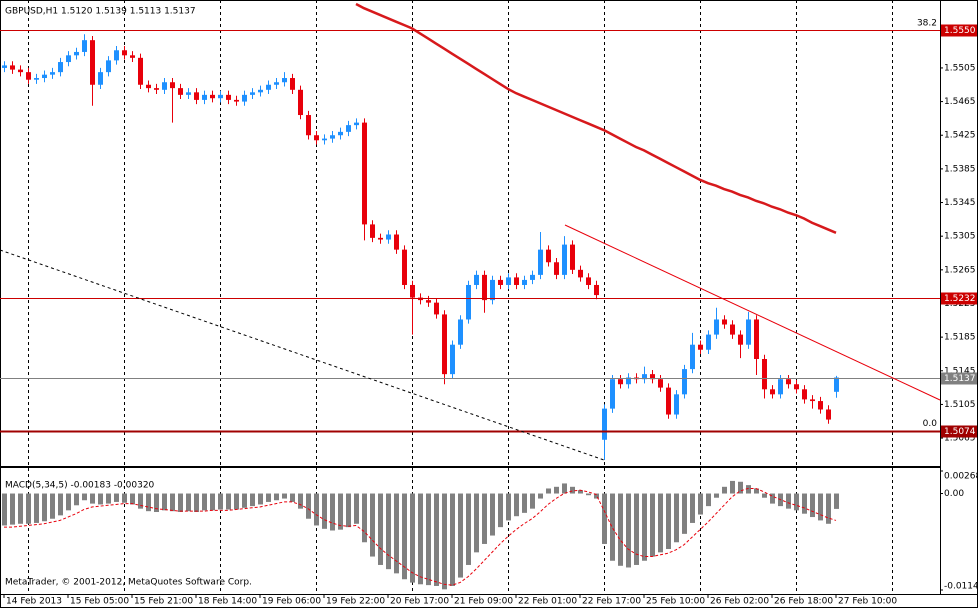 The height and width of the screenshot is (608, 978). What do you see at coordinates (80, 486) in the screenshot?
I see `macd-title: MACD(5,34,5) -0.00183 -0.00320` at bounding box center [80, 486].